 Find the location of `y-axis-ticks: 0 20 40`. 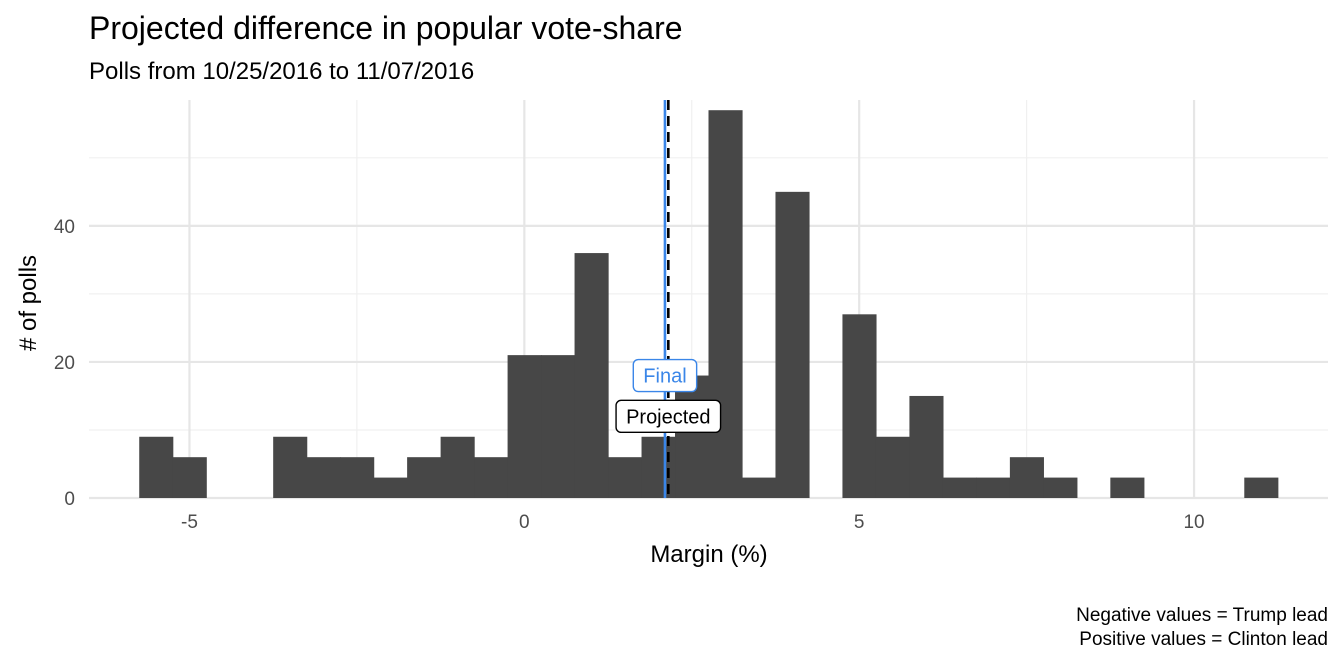

y-axis-ticks: 0 20 40 is located at coordinates (64, 363).